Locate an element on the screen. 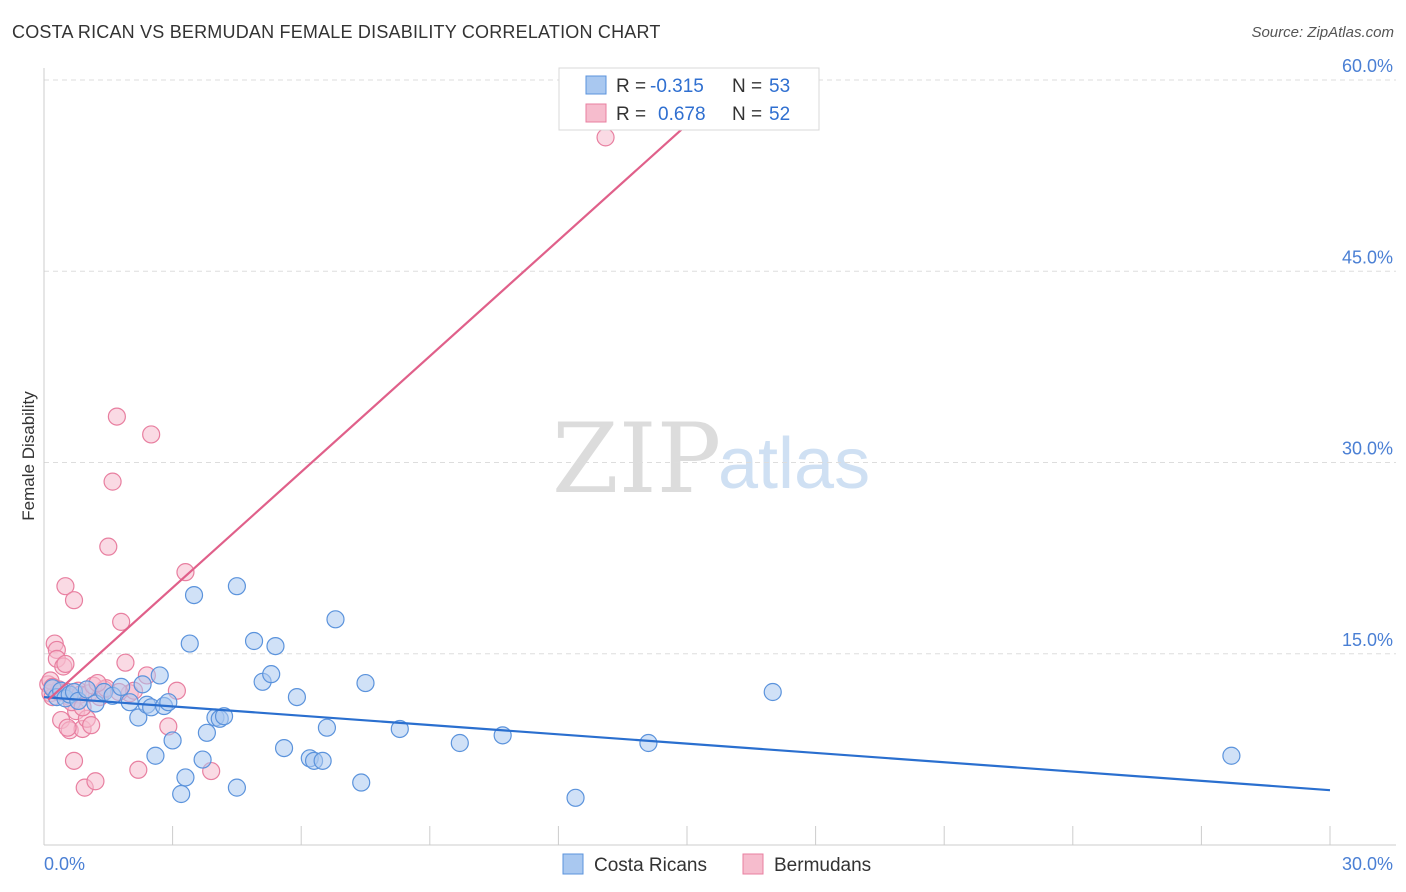 The width and height of the screenshot is (1406, 892). legend-r-value-berm: 0.678 is located at coordinates (682, 114).